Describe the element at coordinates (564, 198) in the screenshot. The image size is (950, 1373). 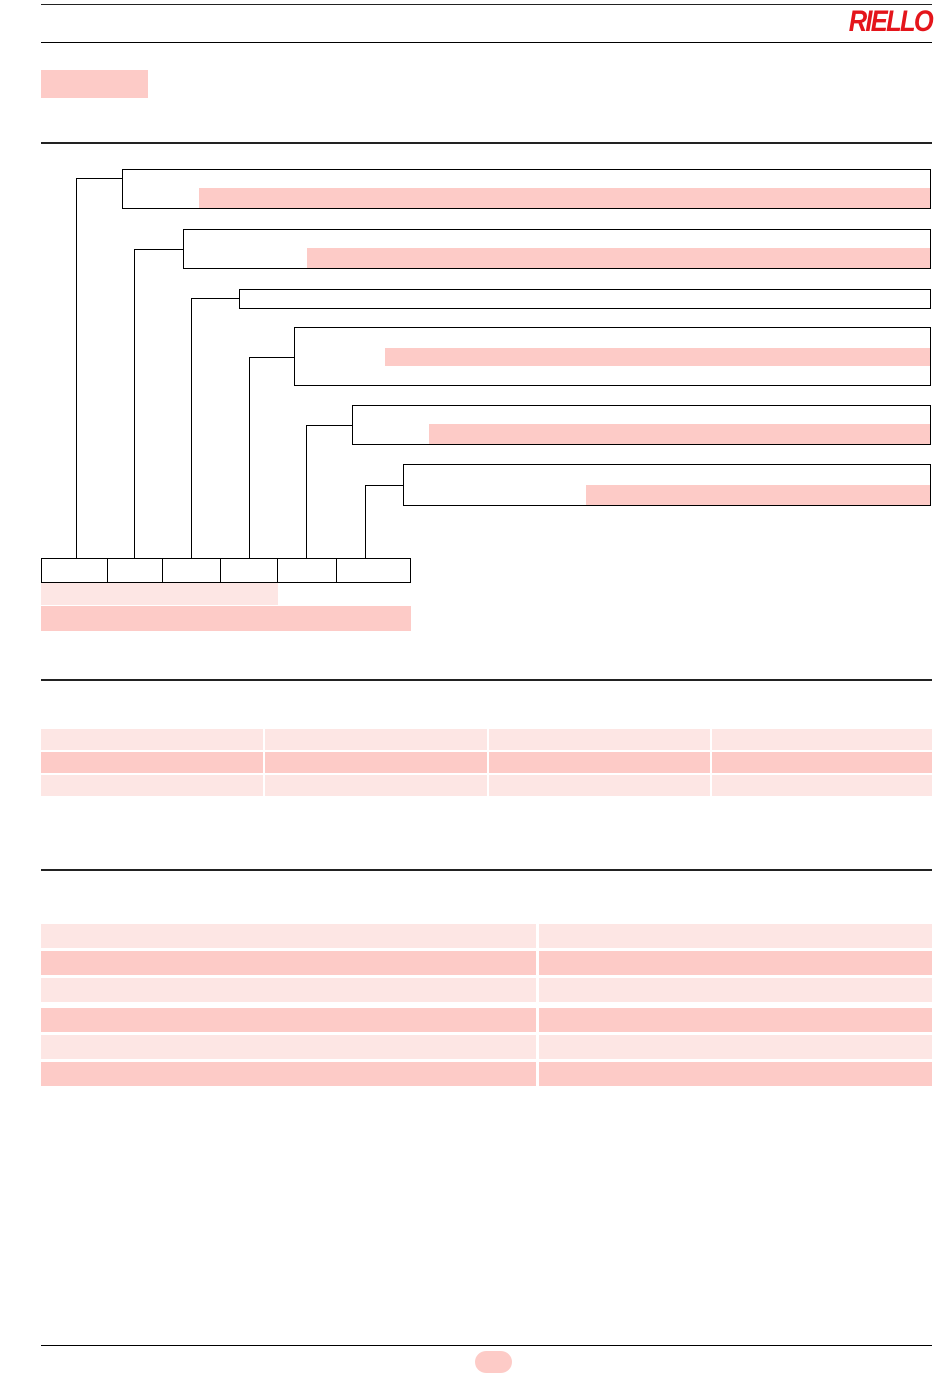
I see `designation-box-1-band` at that location.